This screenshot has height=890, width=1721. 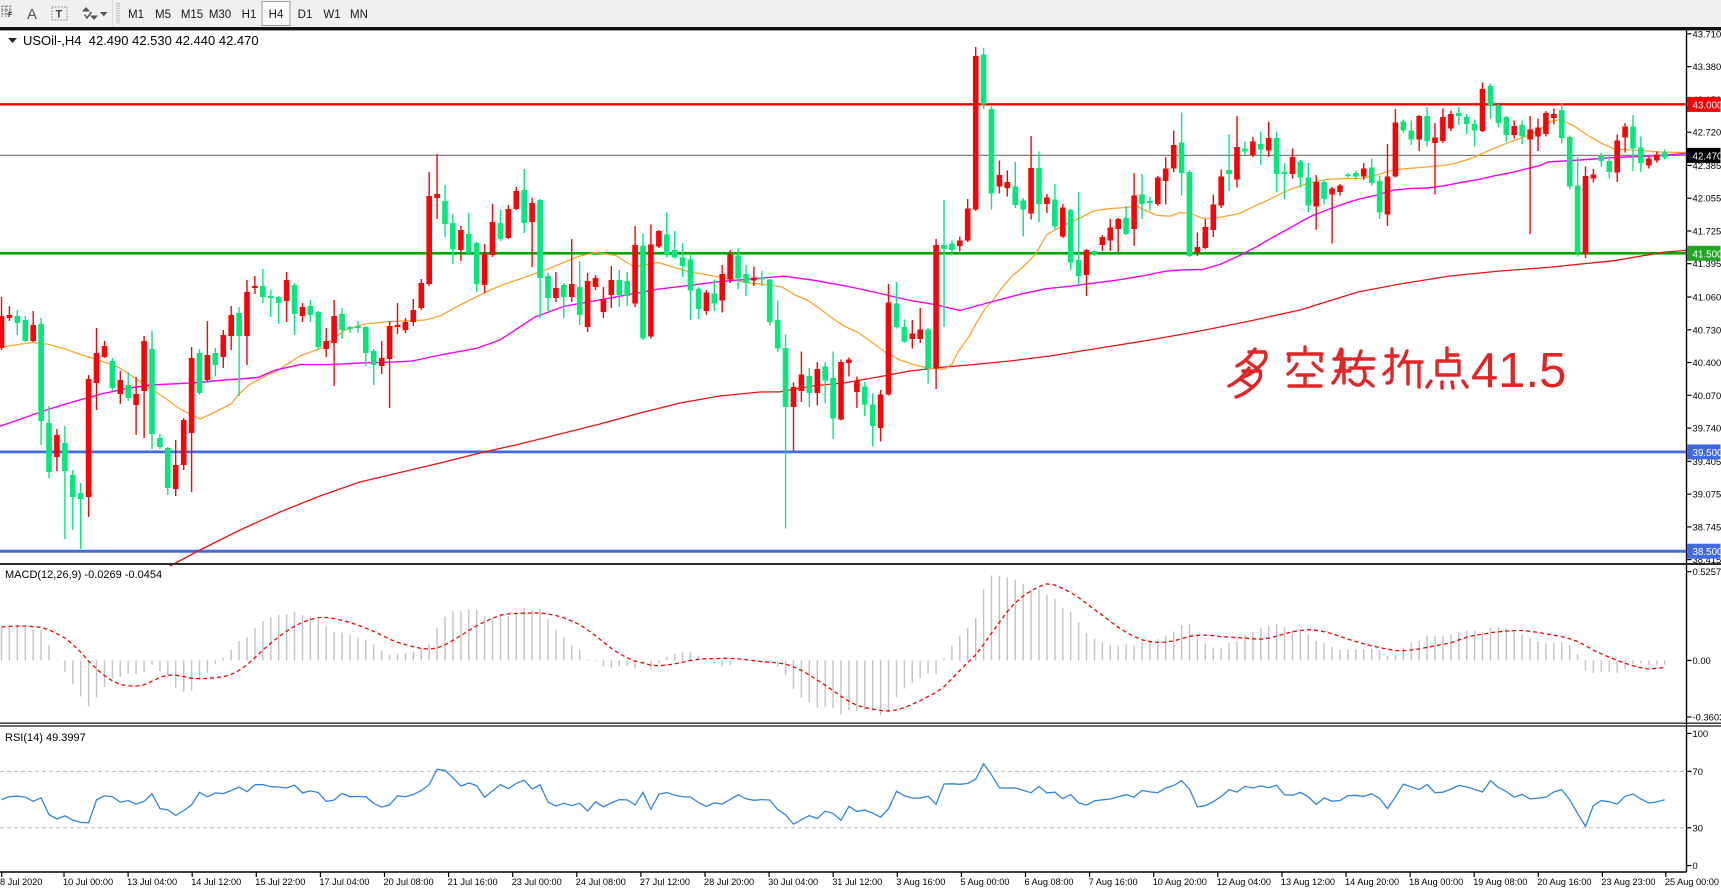 What do you see at coordinates (249, 15) in the screenshot?
I see `svg-text: H1` at bounding box center [249, 15].